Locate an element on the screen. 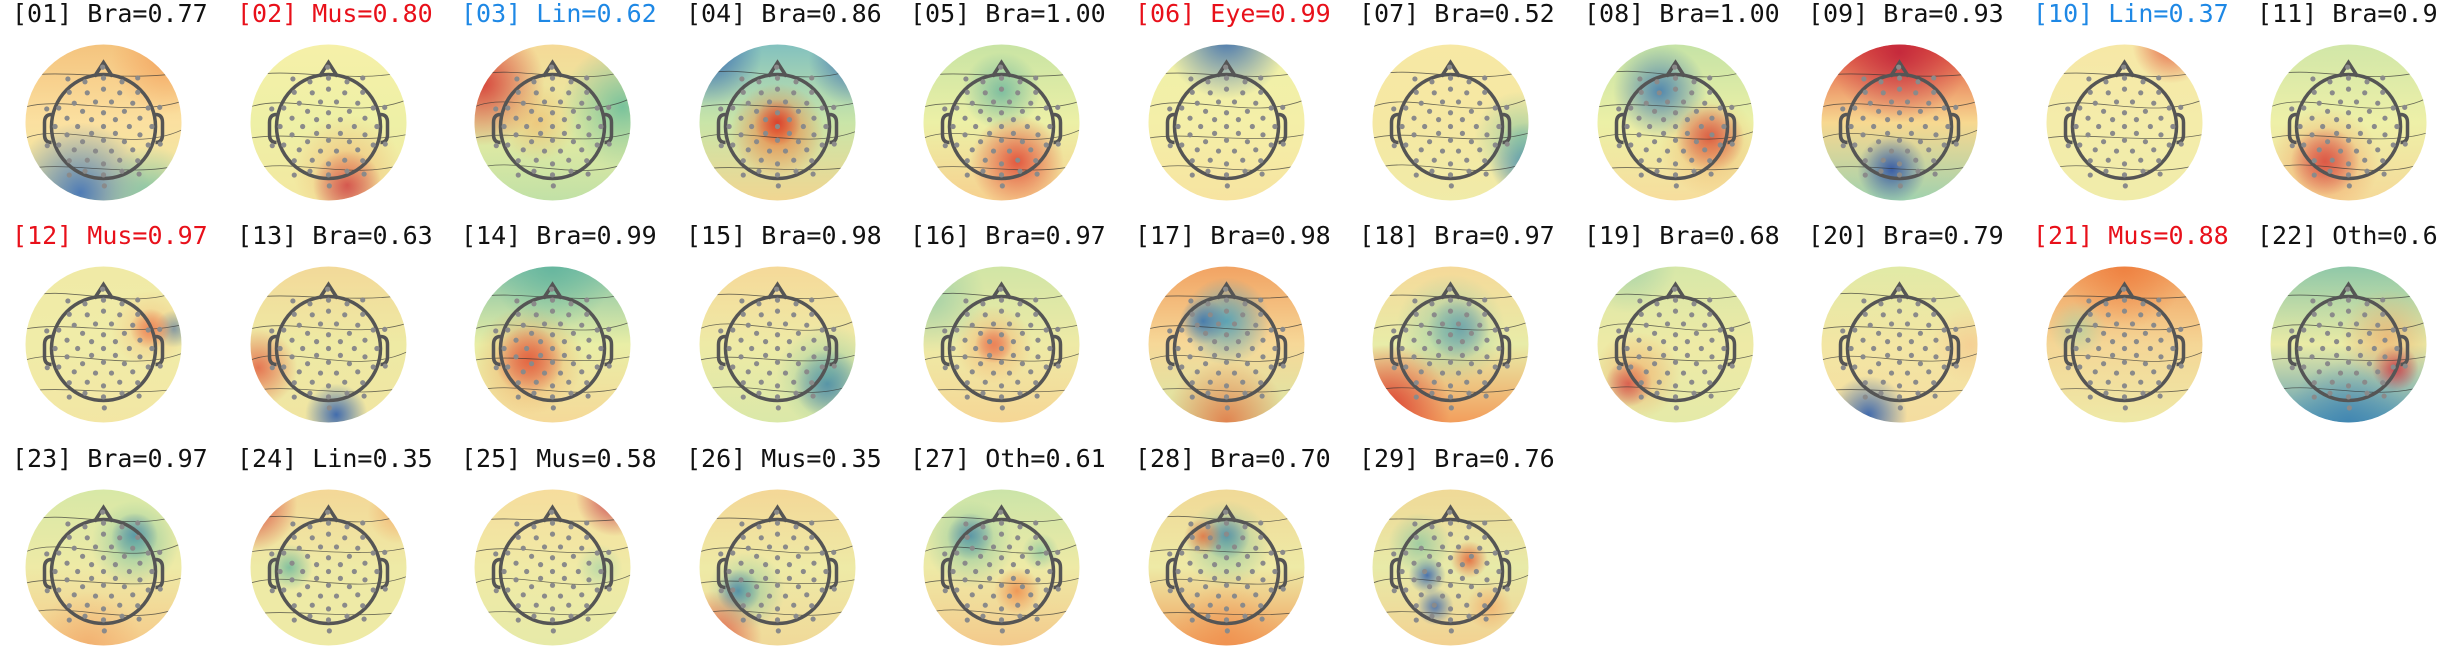 Image resolution: width=2438 pixels, height=667 pixels. component-cell: [08] Bra=1.00 is located at coordinates (1696, 111).